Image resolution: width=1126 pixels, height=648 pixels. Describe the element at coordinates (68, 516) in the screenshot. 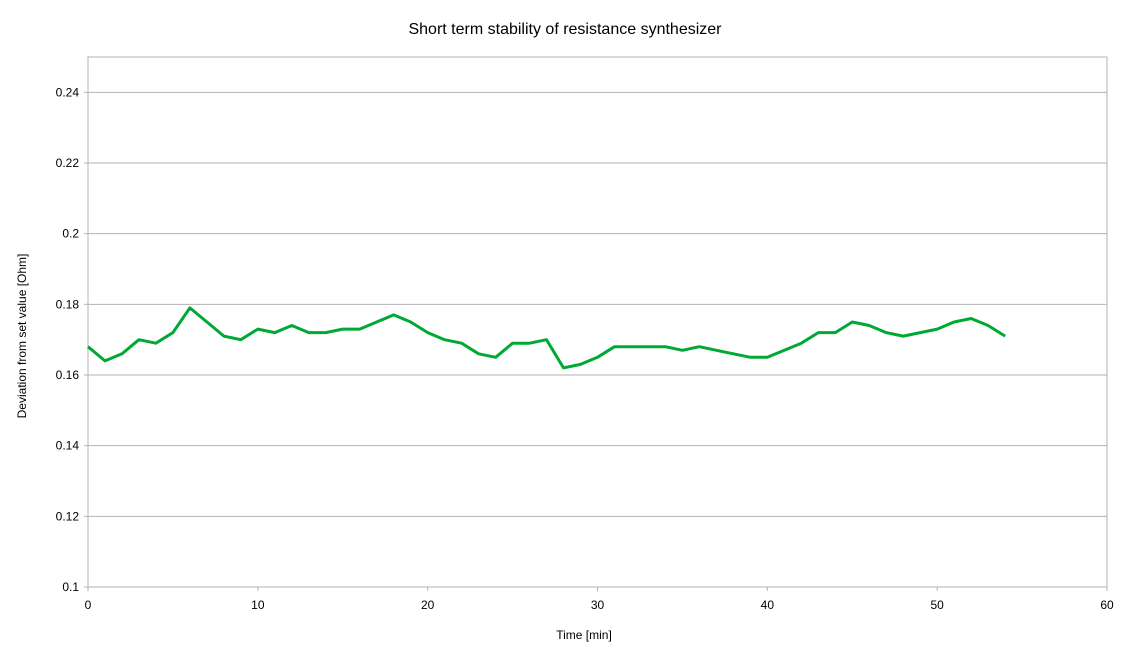

I see `y-tick-label: 0.12` at that location.